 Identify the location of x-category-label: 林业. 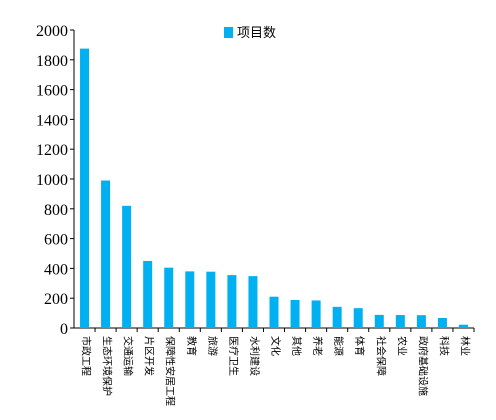
(464, 346).